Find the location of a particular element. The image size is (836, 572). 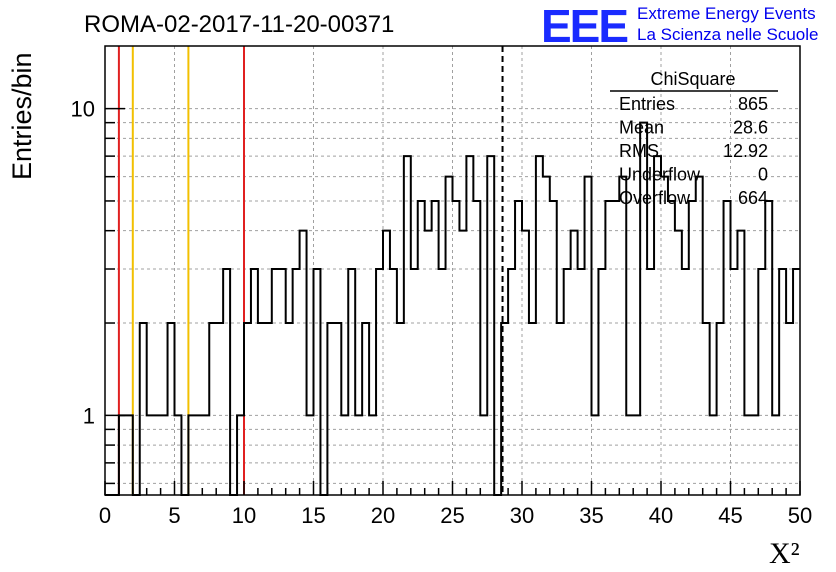

x-tick-label: 15 is located at coordinates (313, 515).